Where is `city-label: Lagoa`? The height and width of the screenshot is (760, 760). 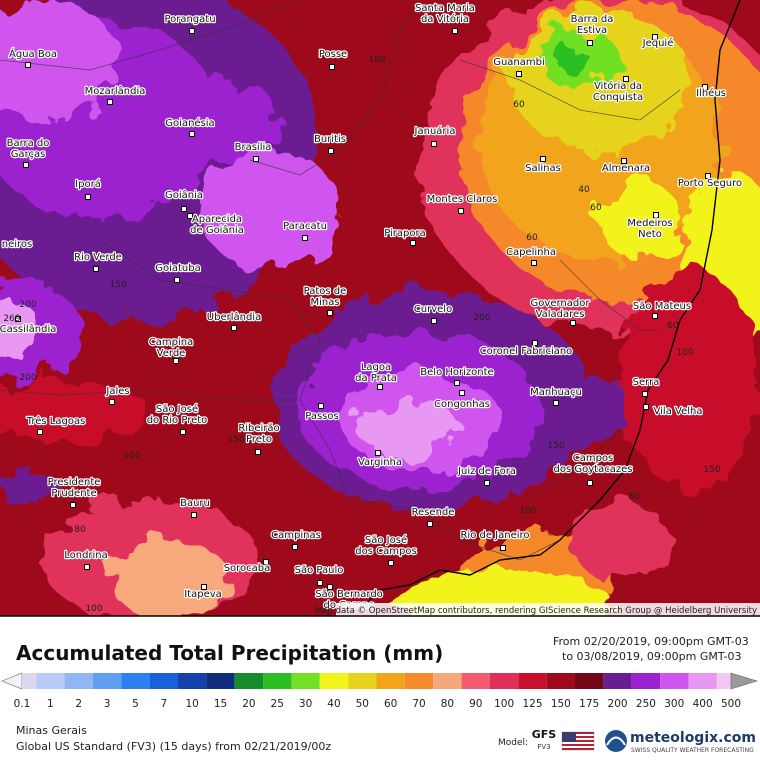
city-label: Lagoa is located at coordinates (376, 367).